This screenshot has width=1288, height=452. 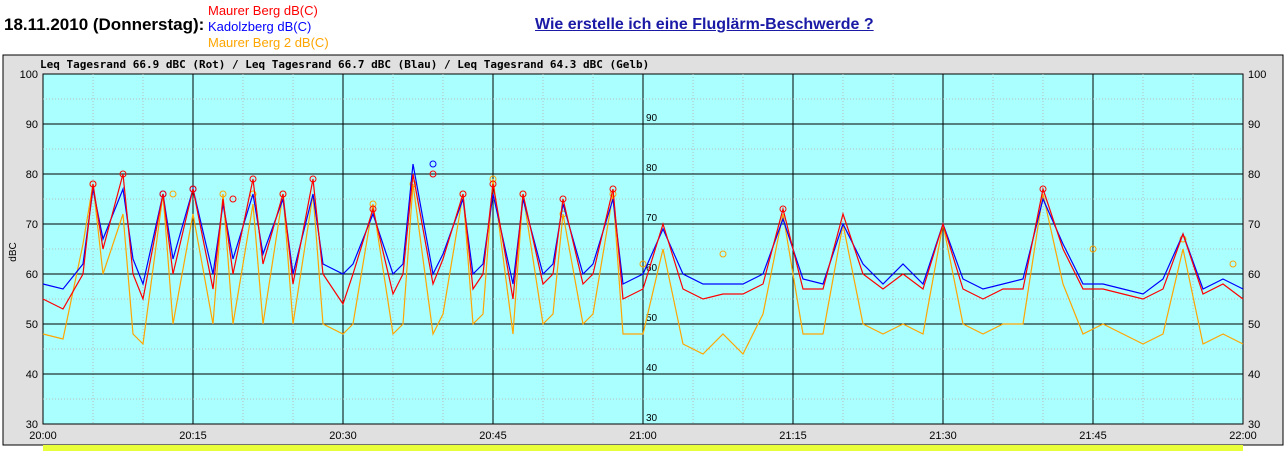 I want to click on legend-item-kadolzberg: Kadolzberg dB(C), so click(x=260, y=26).